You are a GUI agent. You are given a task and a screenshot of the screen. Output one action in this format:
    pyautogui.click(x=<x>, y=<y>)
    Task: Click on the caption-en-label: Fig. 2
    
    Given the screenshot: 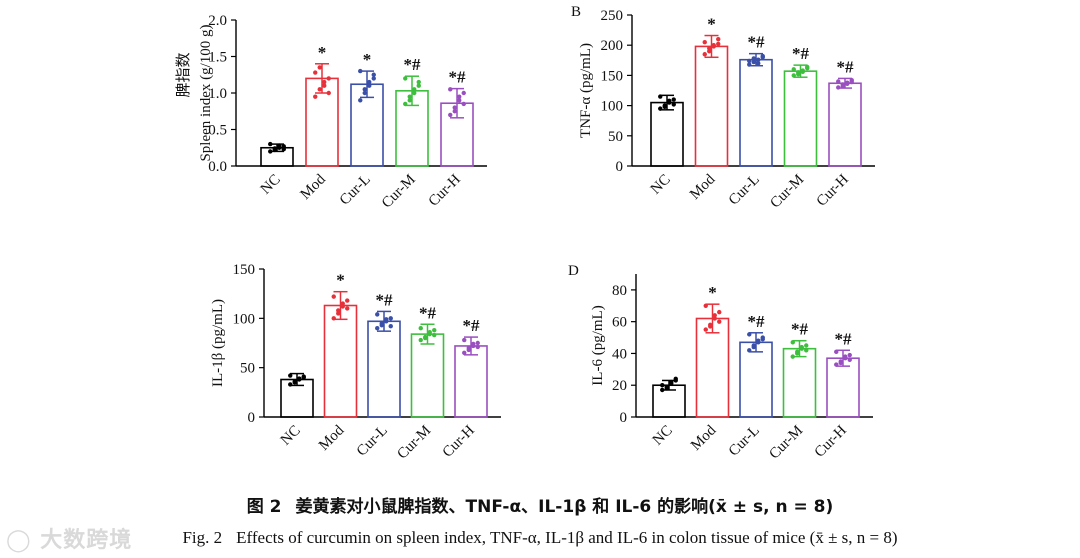 What is the action you would take?
    pyautogui.click(x=202, y=537)
    